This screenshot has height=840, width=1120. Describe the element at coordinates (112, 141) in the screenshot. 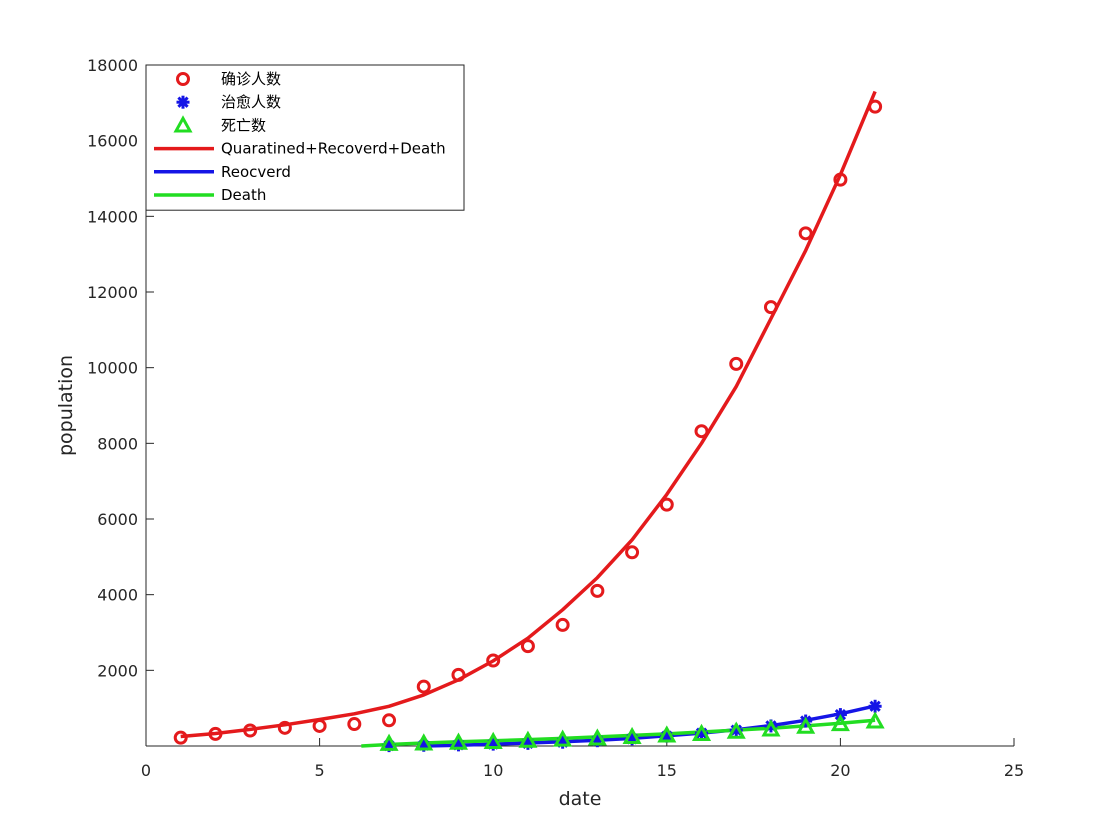

I see `y-tick-label: 16000` at that location.